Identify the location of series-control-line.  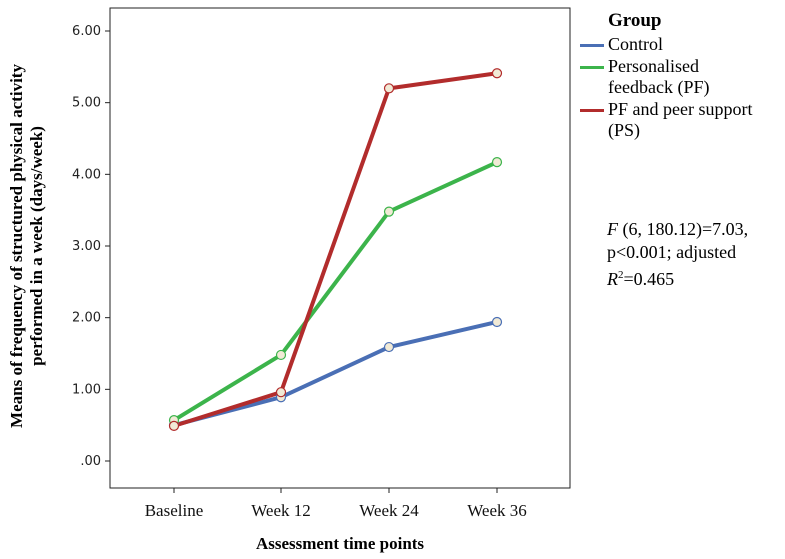
(335, 373).